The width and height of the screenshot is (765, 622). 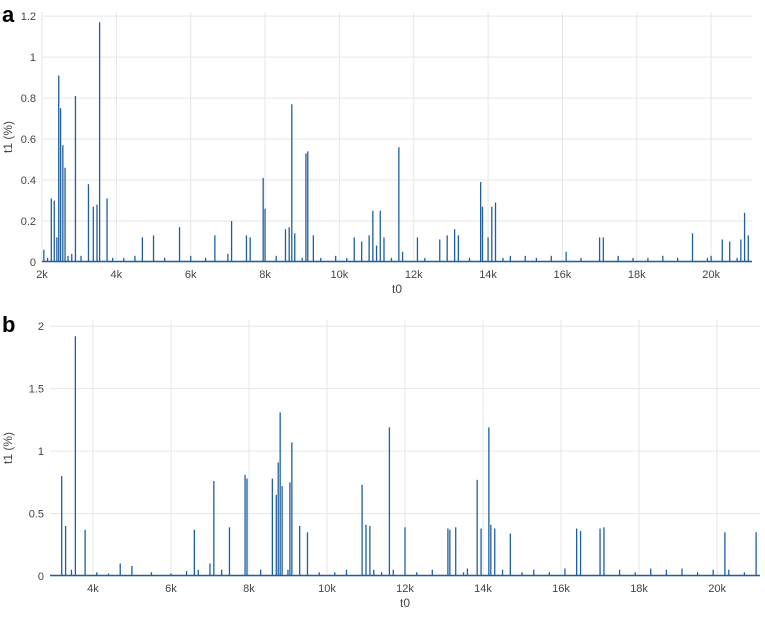 What do you see at coordinates (28, 181) in the screenshot?
I see `y-tick-label: 0.4` at bounding box center [28, 181].